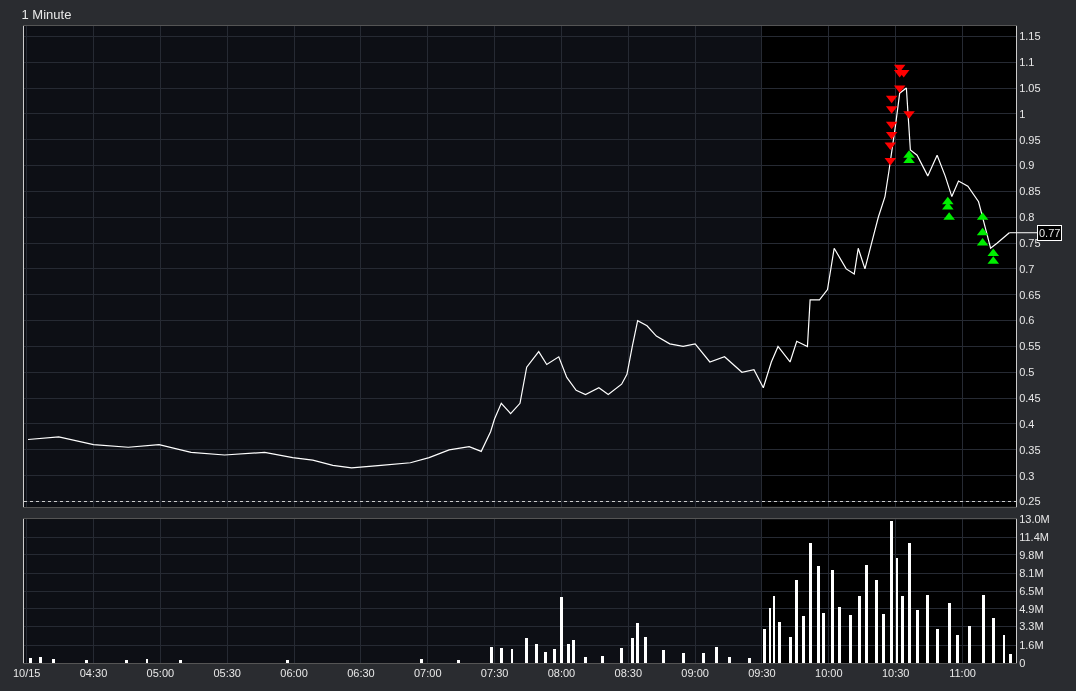  I want to click on annotation: 0.77, so click(1050, 233).